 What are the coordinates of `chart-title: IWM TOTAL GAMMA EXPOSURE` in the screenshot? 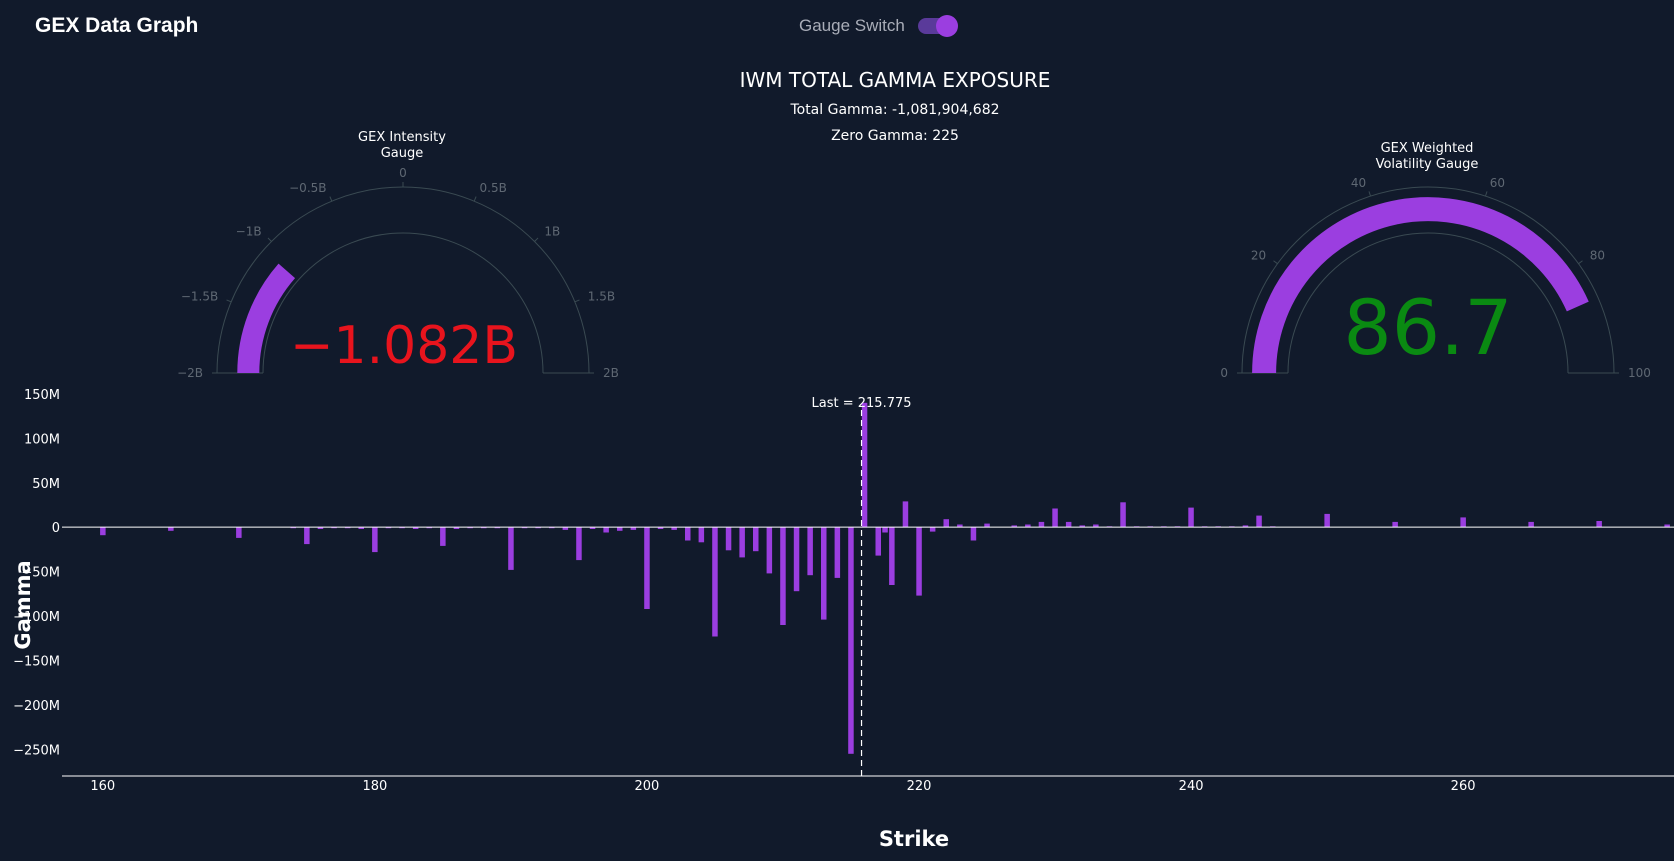 It's located at (895, 80).